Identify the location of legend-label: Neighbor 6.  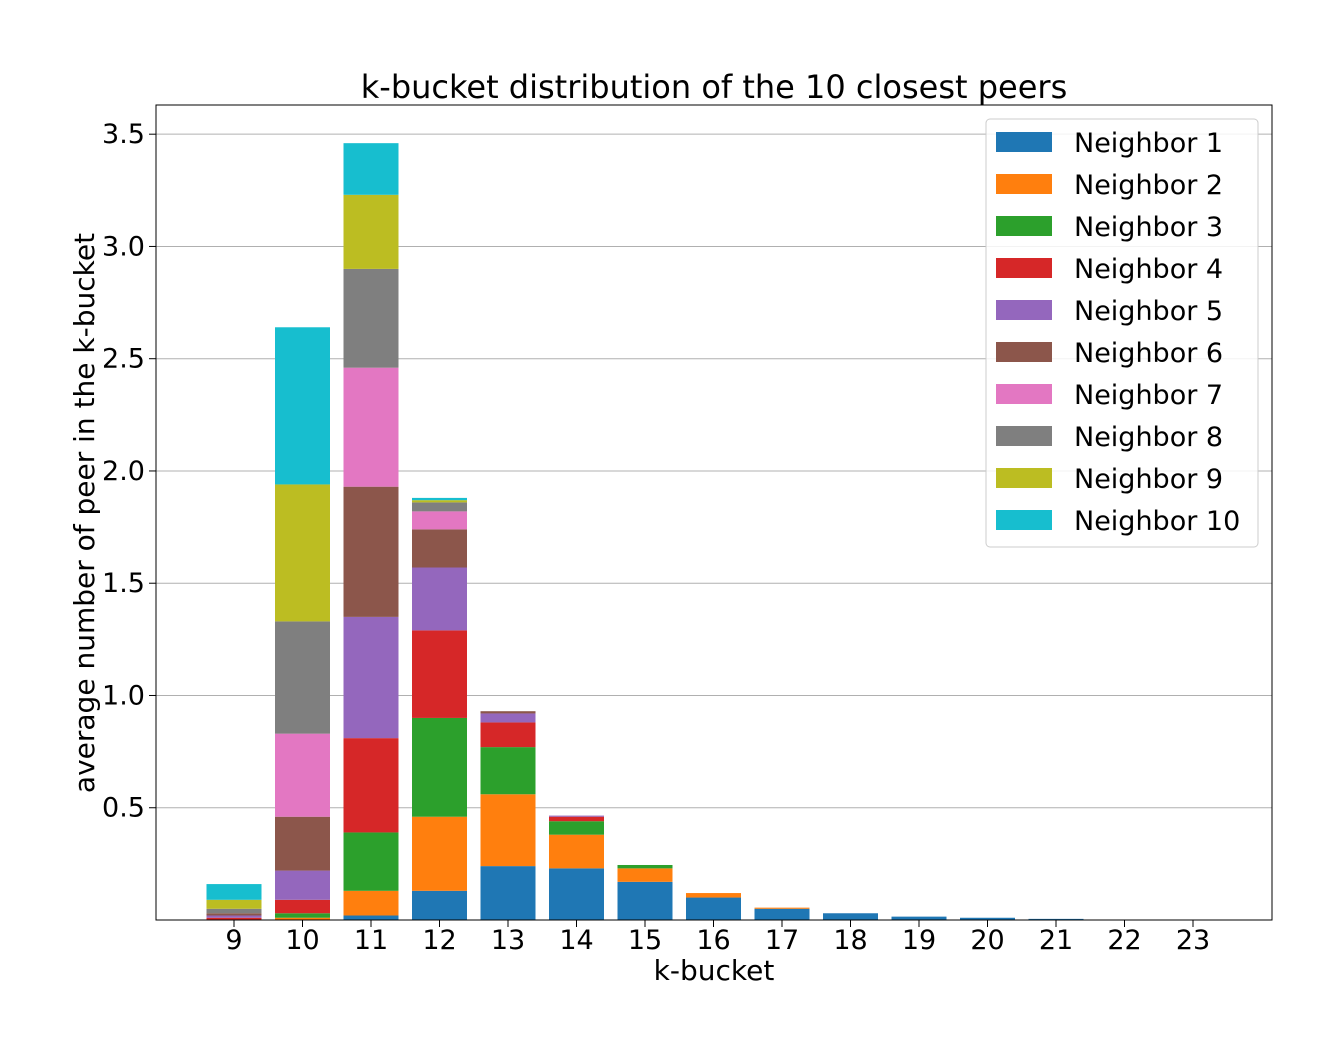
(1148, 353).